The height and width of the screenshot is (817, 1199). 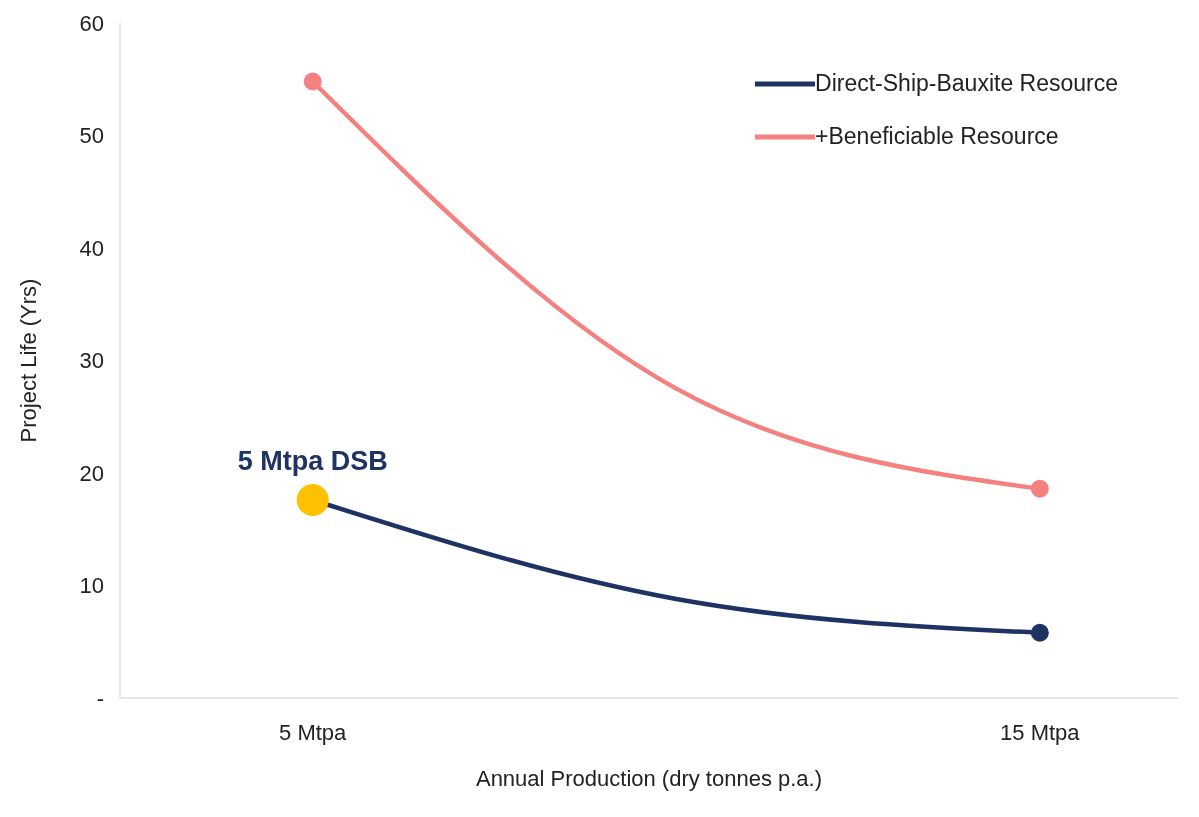 What do you see at coordinates (1040, 732) in the screenshot?
I see `x-tick-label: 15 Mtpa` at bounding box center [1040, 732].